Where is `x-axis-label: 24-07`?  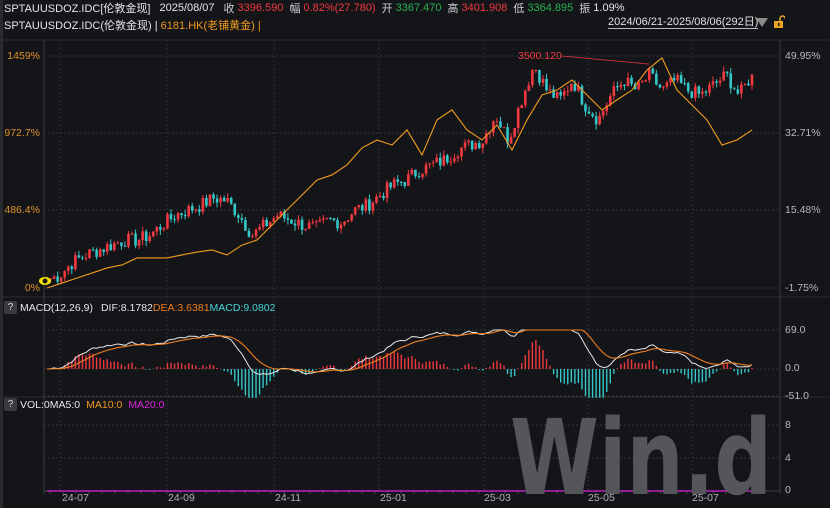 x-axis-label: 24-07 is located at coordinates (75, 498).